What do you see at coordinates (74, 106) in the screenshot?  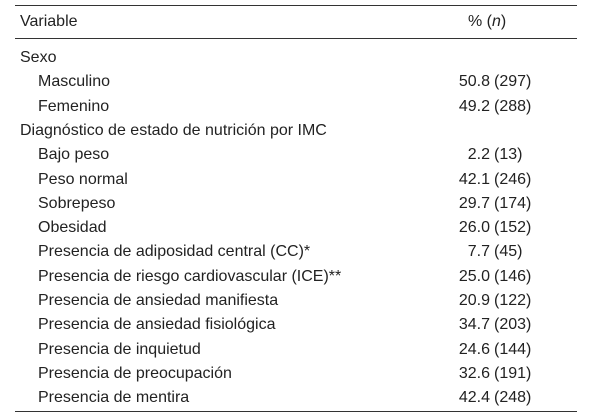 I see `row-label: Femenino` at bounding box center [74, 106].